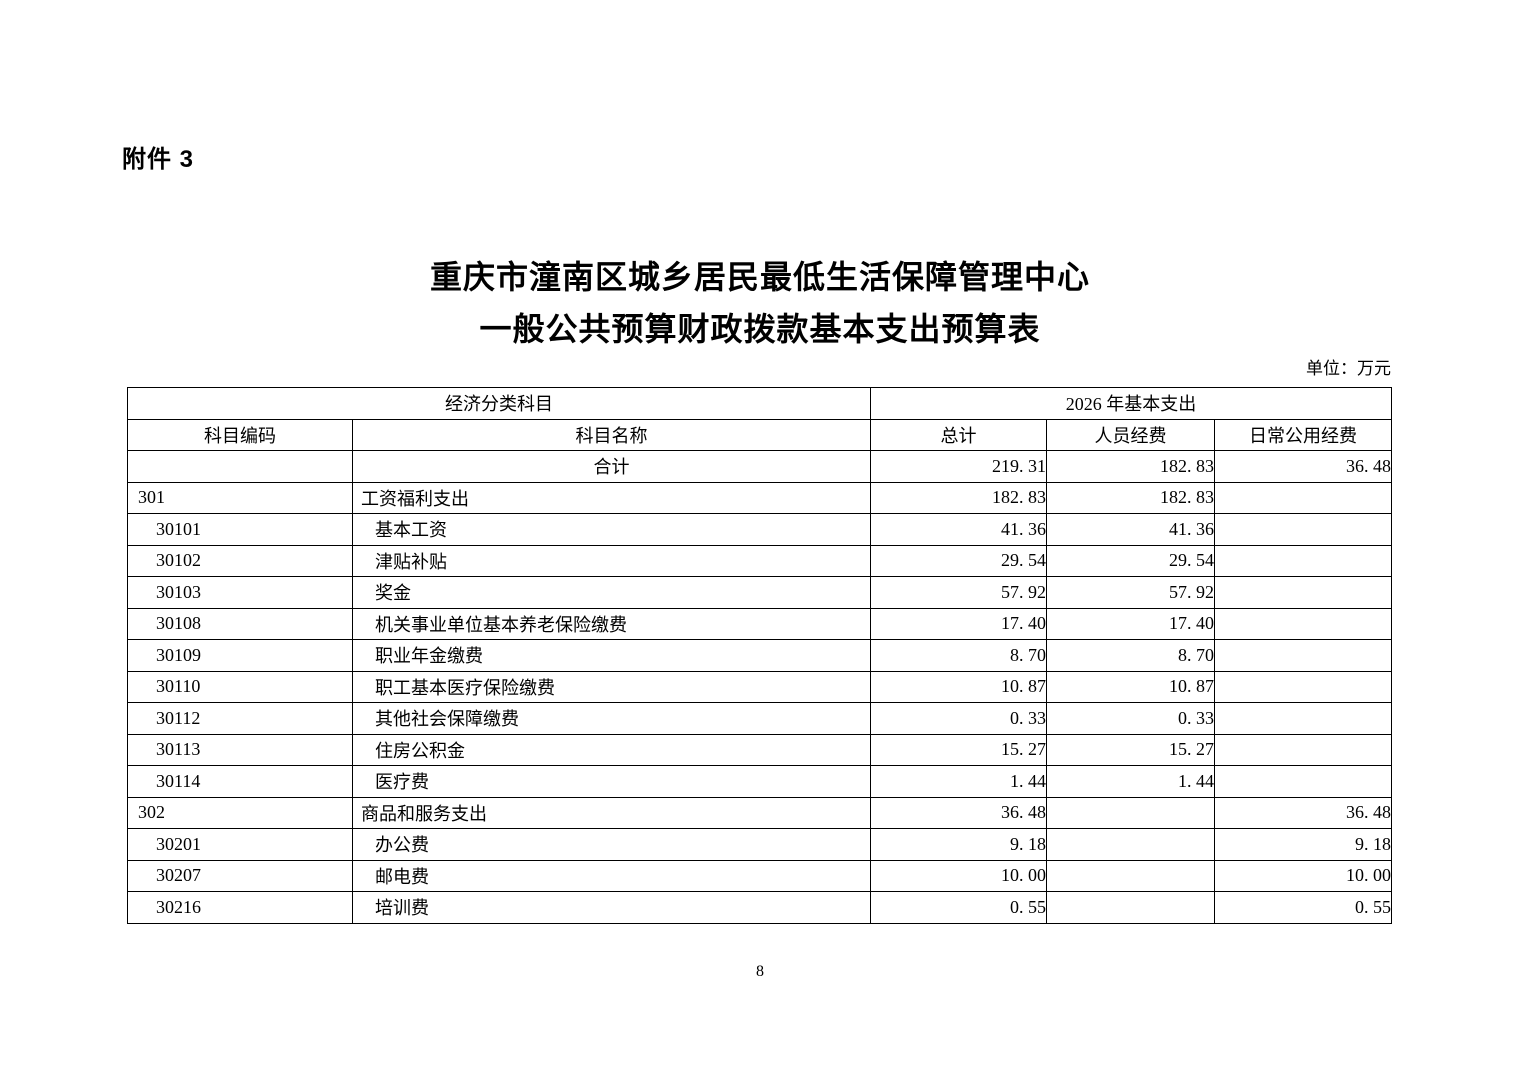  Describe the element at coordinates (240, 466) in the screenshot. I see `cell-subject-code` at that location.